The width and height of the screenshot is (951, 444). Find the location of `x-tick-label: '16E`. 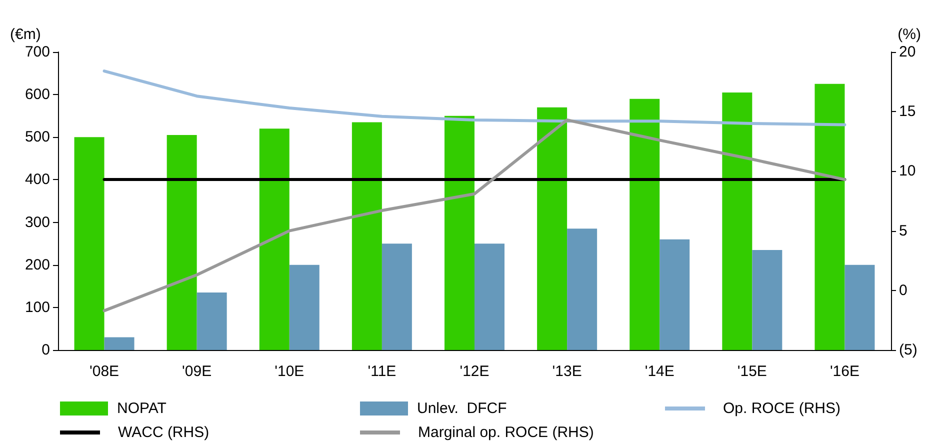

x-tick-label: '16E is located at coordinates (845, 371).